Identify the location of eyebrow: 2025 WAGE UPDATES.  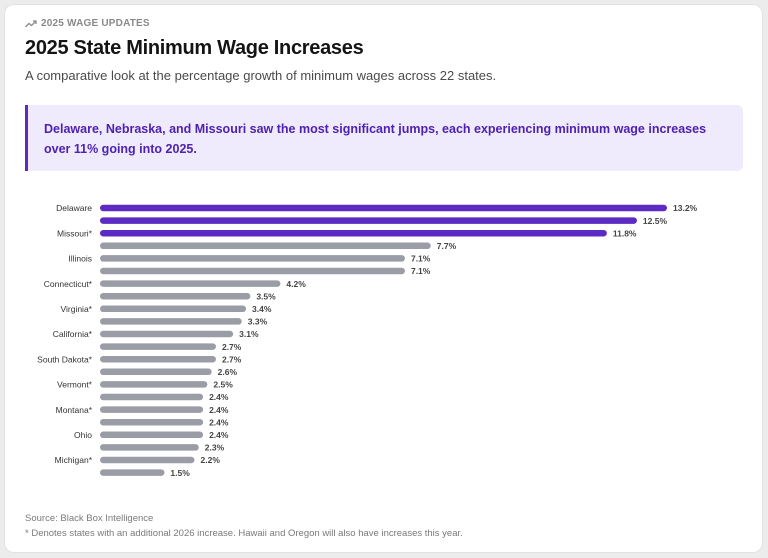
(87, 23).